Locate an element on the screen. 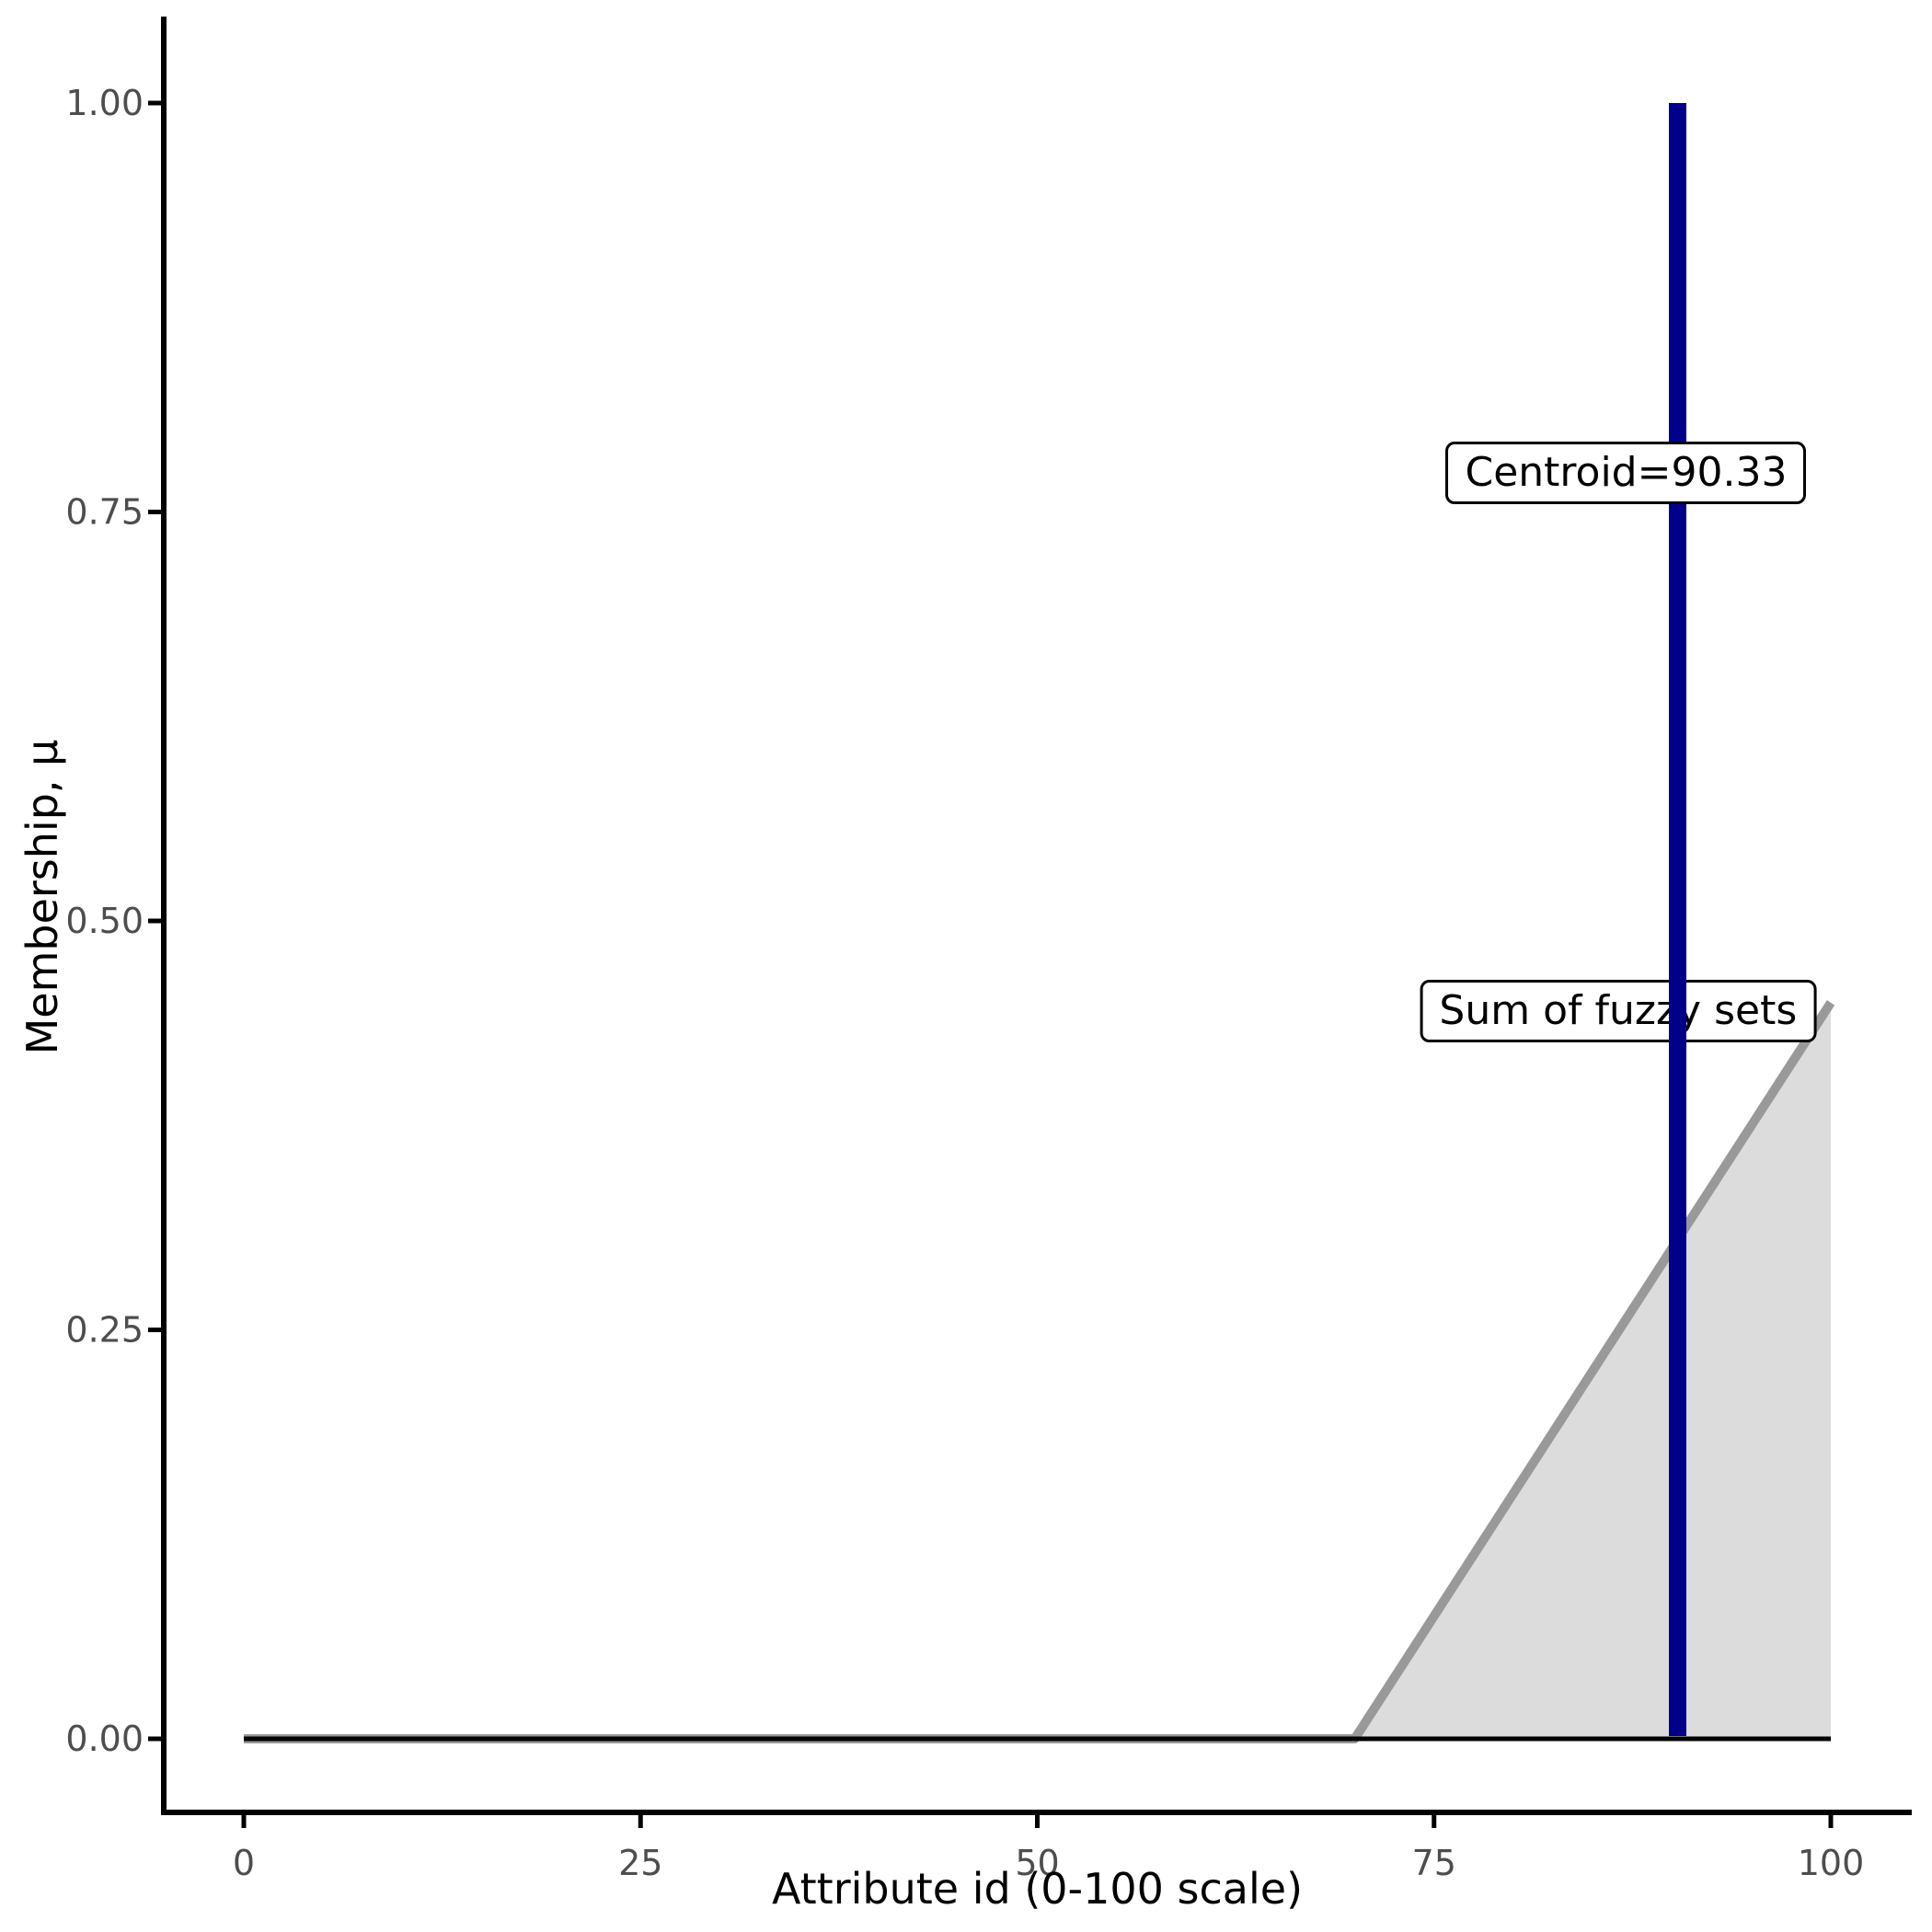 This screenshot has height=1932, width=1932. centroid-label: Centroid=90.33 is located at coordinates (1626, 472).